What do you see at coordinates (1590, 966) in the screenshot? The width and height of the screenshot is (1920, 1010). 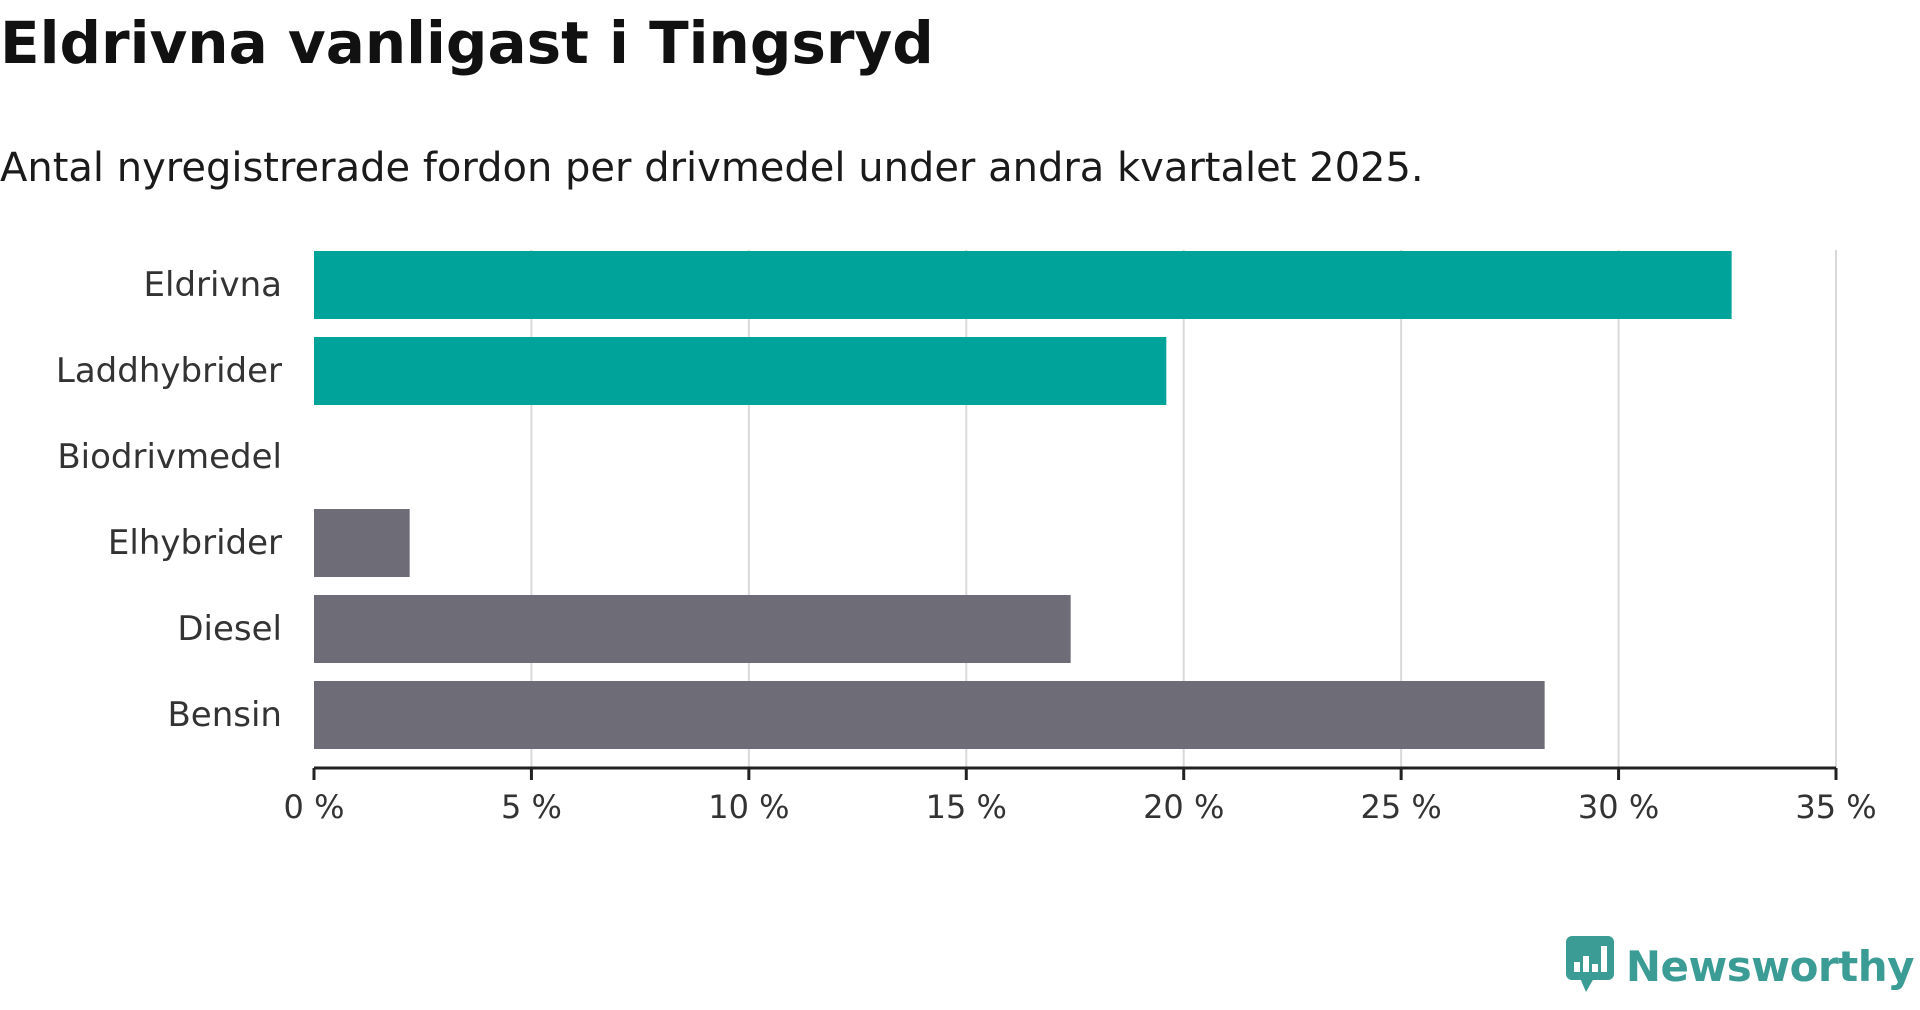 I see `newsworthy-logo-icon` at bounding box center [1590, 966].